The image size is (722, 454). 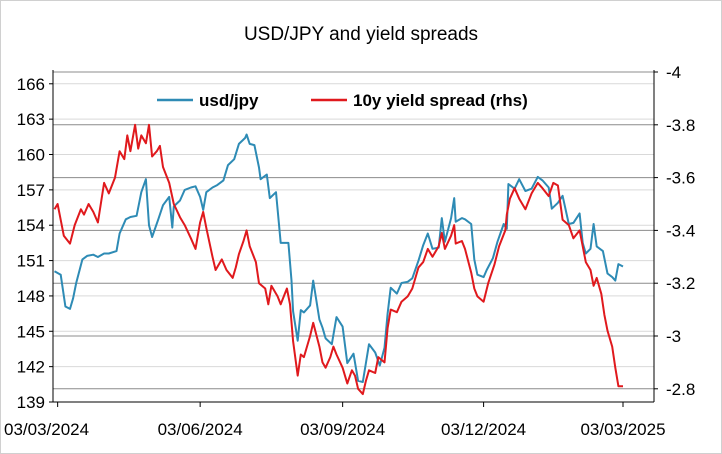 What do you see at coordinates (342, 100) in the screenshot?
I see `legend: usd/jpy 10y yield spread (rhs)` at bounding box center [342, 100].